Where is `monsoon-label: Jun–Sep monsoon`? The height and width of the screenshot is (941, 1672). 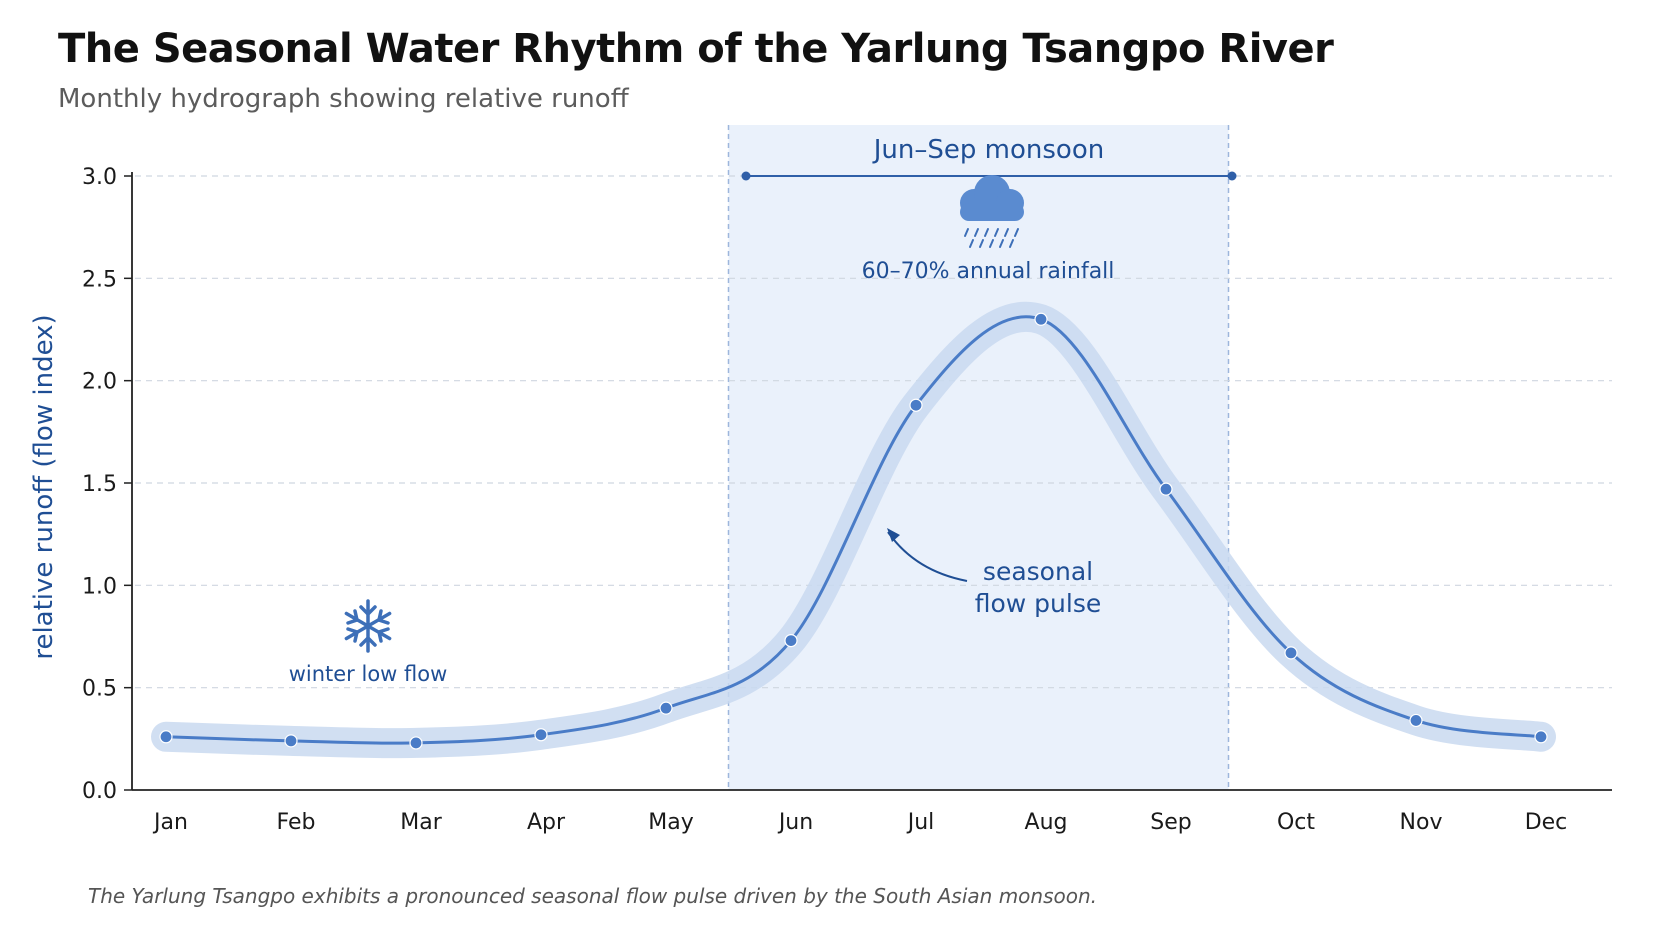
monsoon-label: Jun–Sep monsoon is located at coordinates (988, 150).